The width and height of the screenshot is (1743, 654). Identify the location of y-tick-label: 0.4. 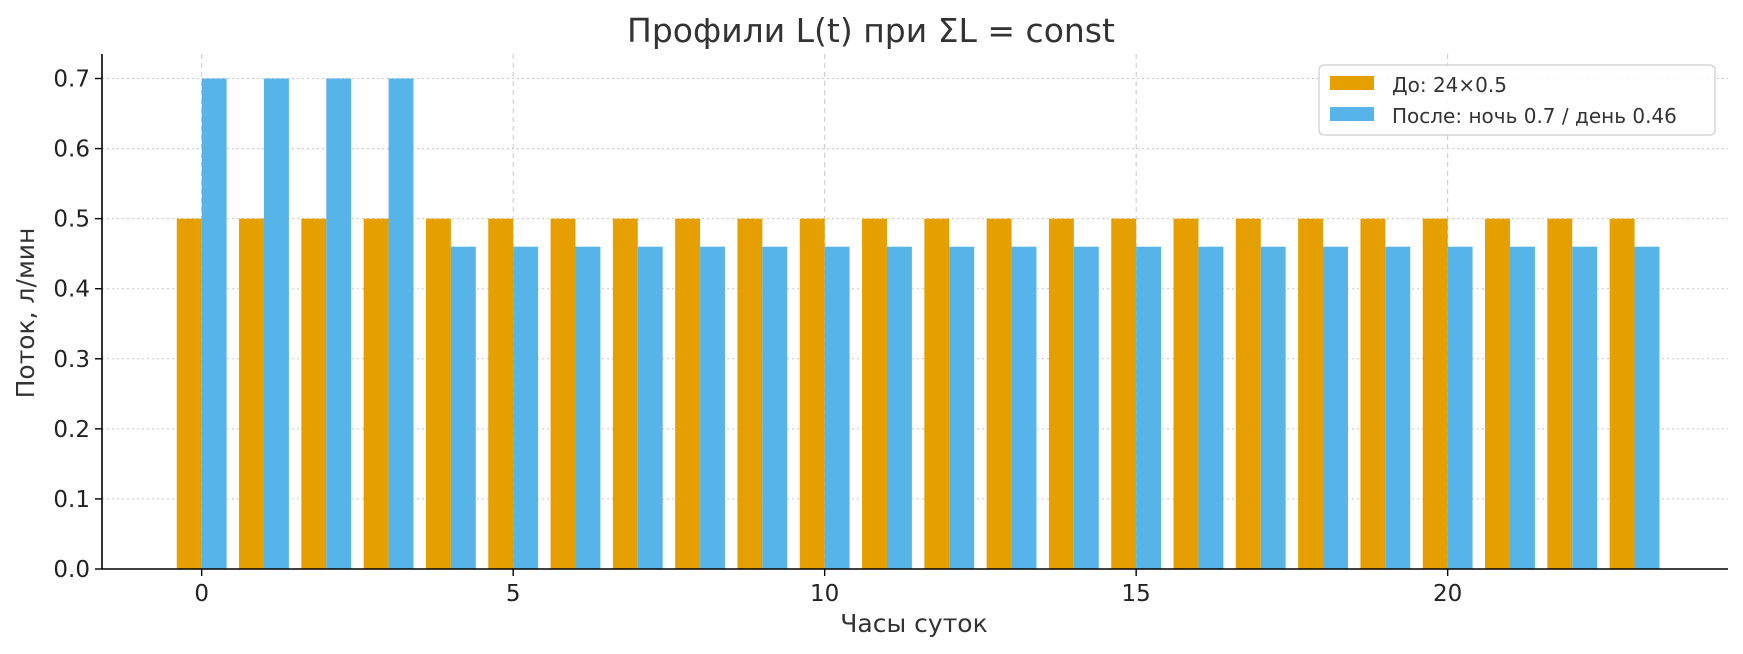
(71, 290).